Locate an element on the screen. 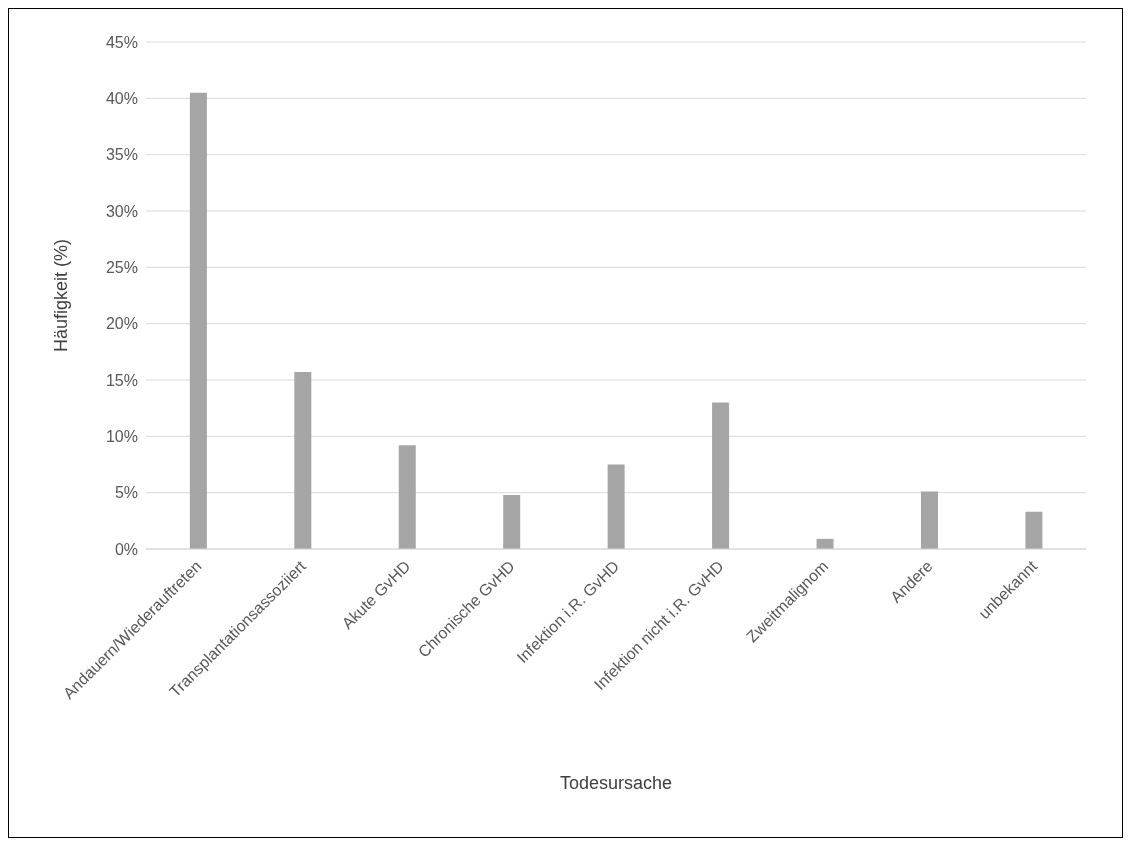  y-tick-label: 5% is located at coordinates (126, 493).